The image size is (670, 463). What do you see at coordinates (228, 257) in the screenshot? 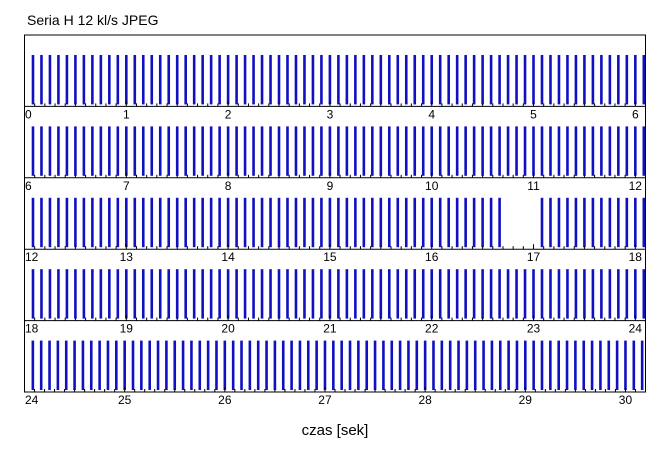
I see `tick-label: 14` at bounding box center [228, 257].